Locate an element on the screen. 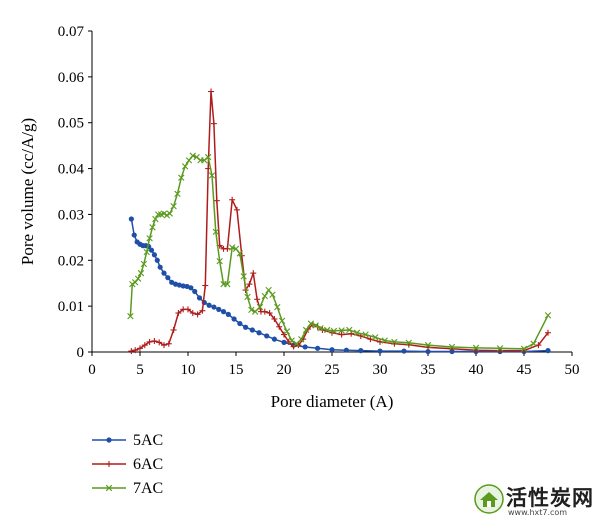  x-axis-title: Pore diameter (A) is located at coordinates (332, 401).